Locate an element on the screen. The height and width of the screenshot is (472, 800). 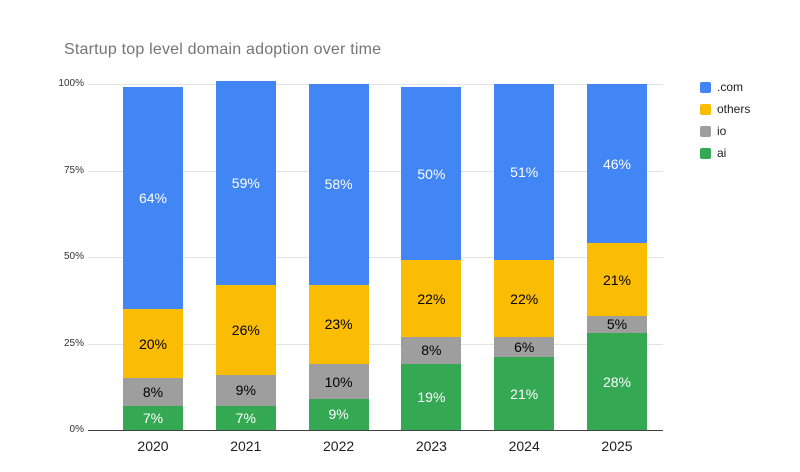
bar-segment-2025-others: 21% is located at coordinates (617, 279).